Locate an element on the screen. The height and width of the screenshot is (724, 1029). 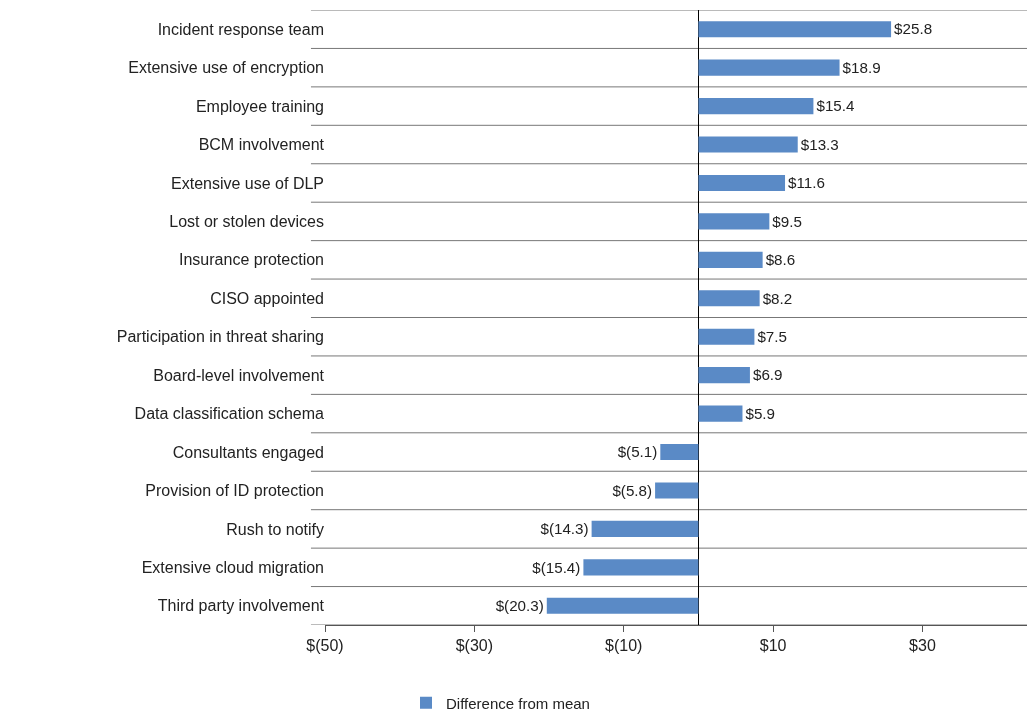
y-tick-label: BCM involvement is located at coordinates (261, 145).